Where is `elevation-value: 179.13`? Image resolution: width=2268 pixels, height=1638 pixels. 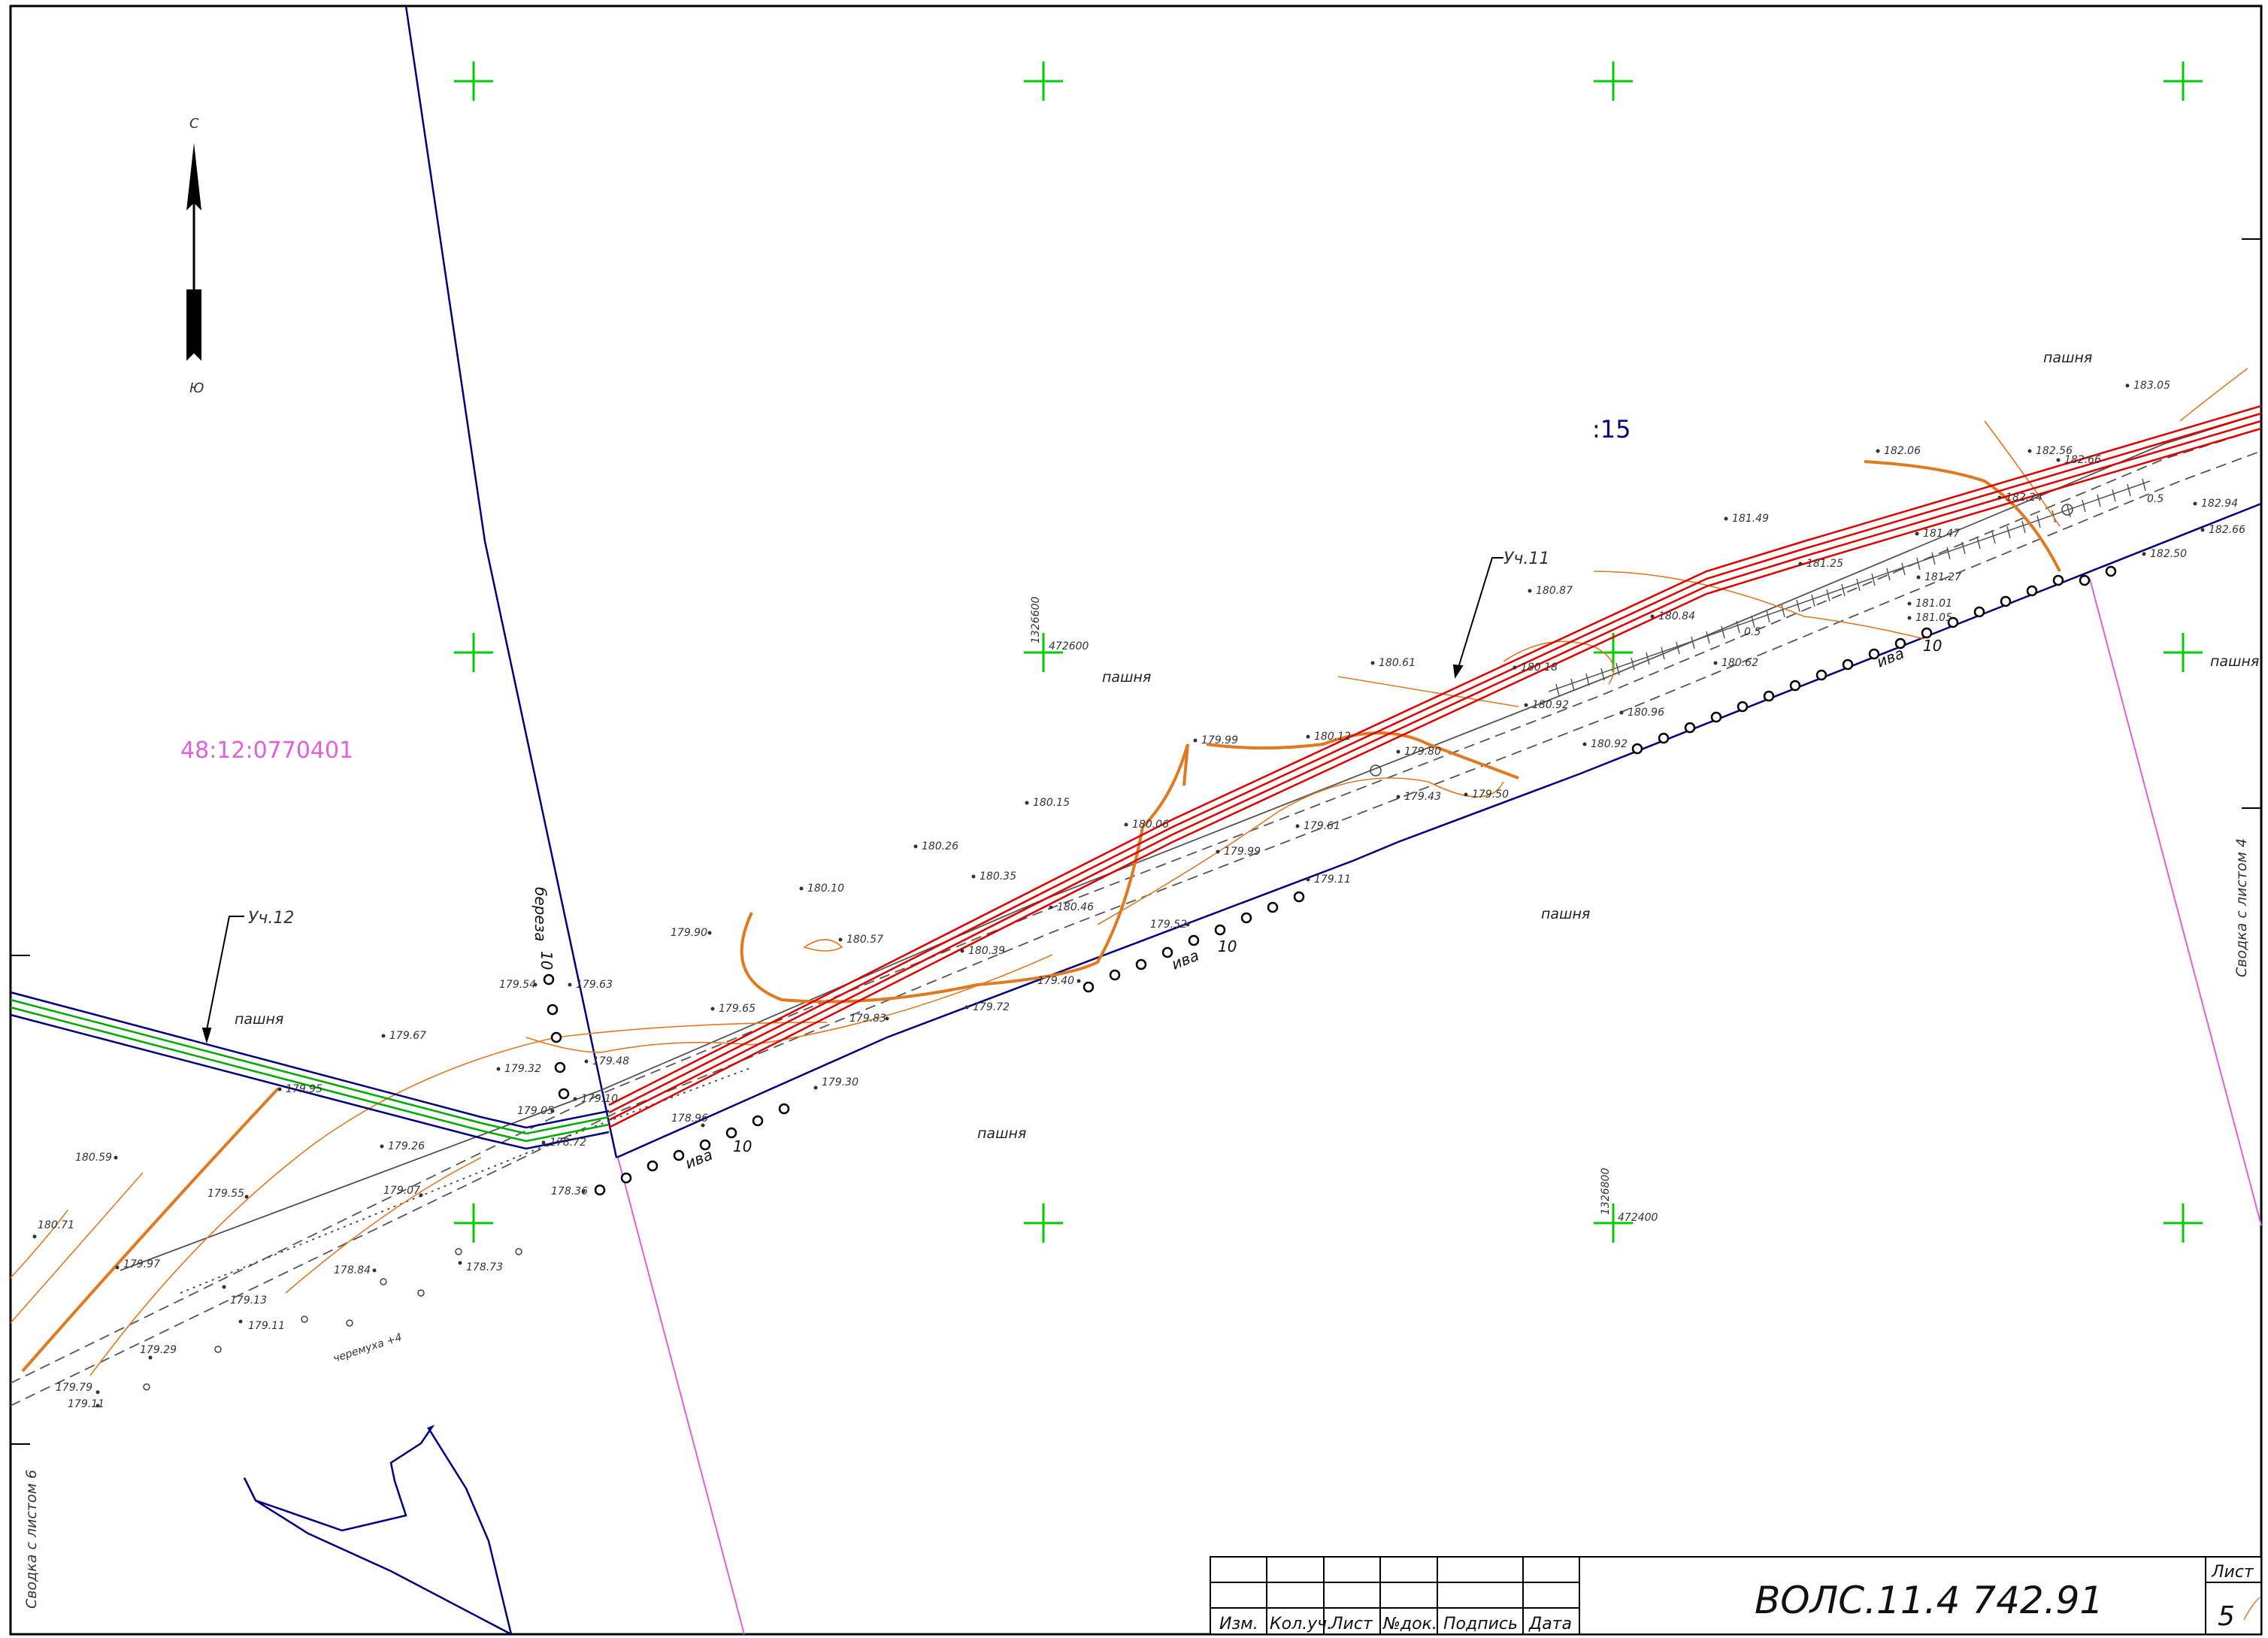
elevation-value: 179.13 is located at coordinates (248, 1300).